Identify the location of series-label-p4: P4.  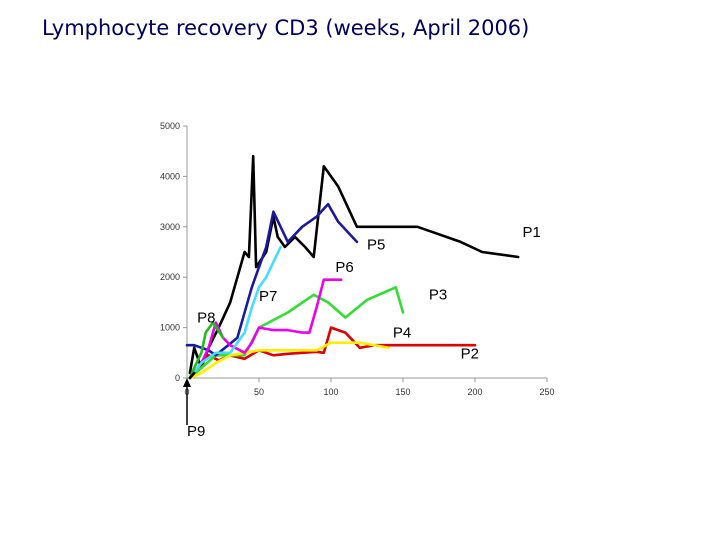
(402, 333).